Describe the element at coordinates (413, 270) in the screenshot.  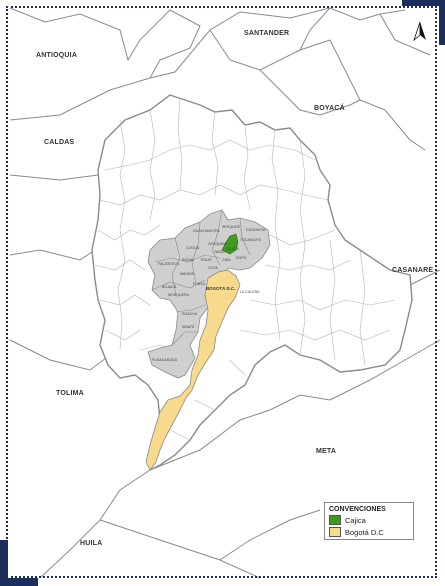
I see `label-casanare: CASANARE` at that location.